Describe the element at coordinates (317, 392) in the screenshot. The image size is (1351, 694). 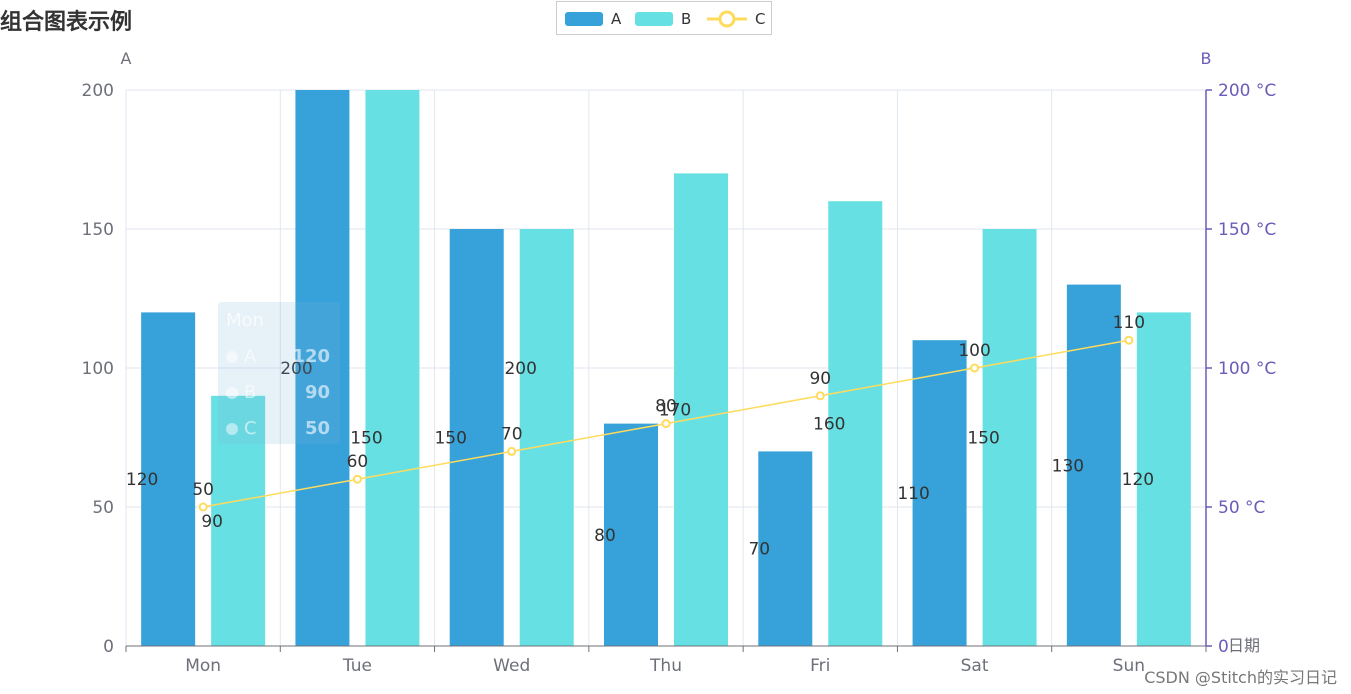
I see `tooltip-row-b-value: 90` at that location.